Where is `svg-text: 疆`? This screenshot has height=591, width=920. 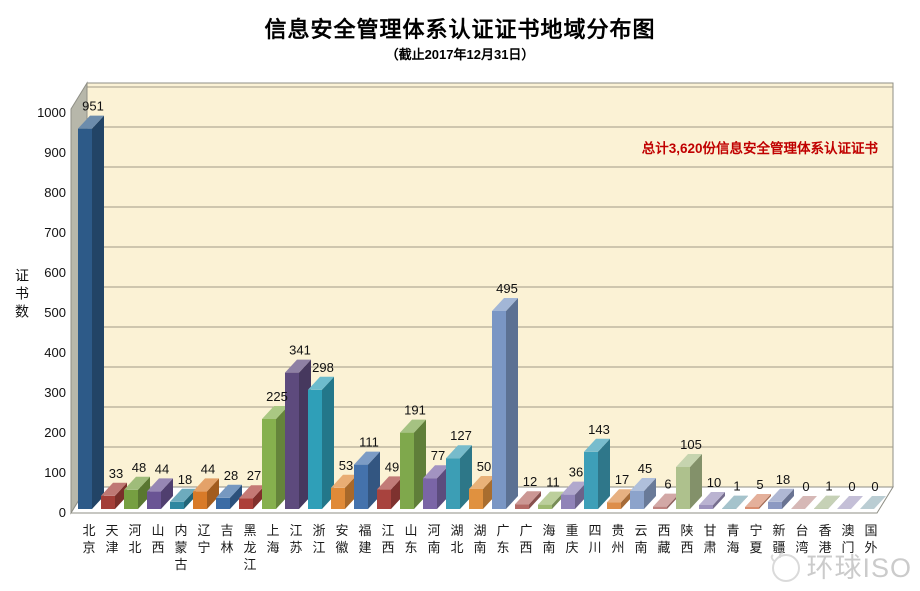
svg-text: 疆 is located at coordinates (778, 547).